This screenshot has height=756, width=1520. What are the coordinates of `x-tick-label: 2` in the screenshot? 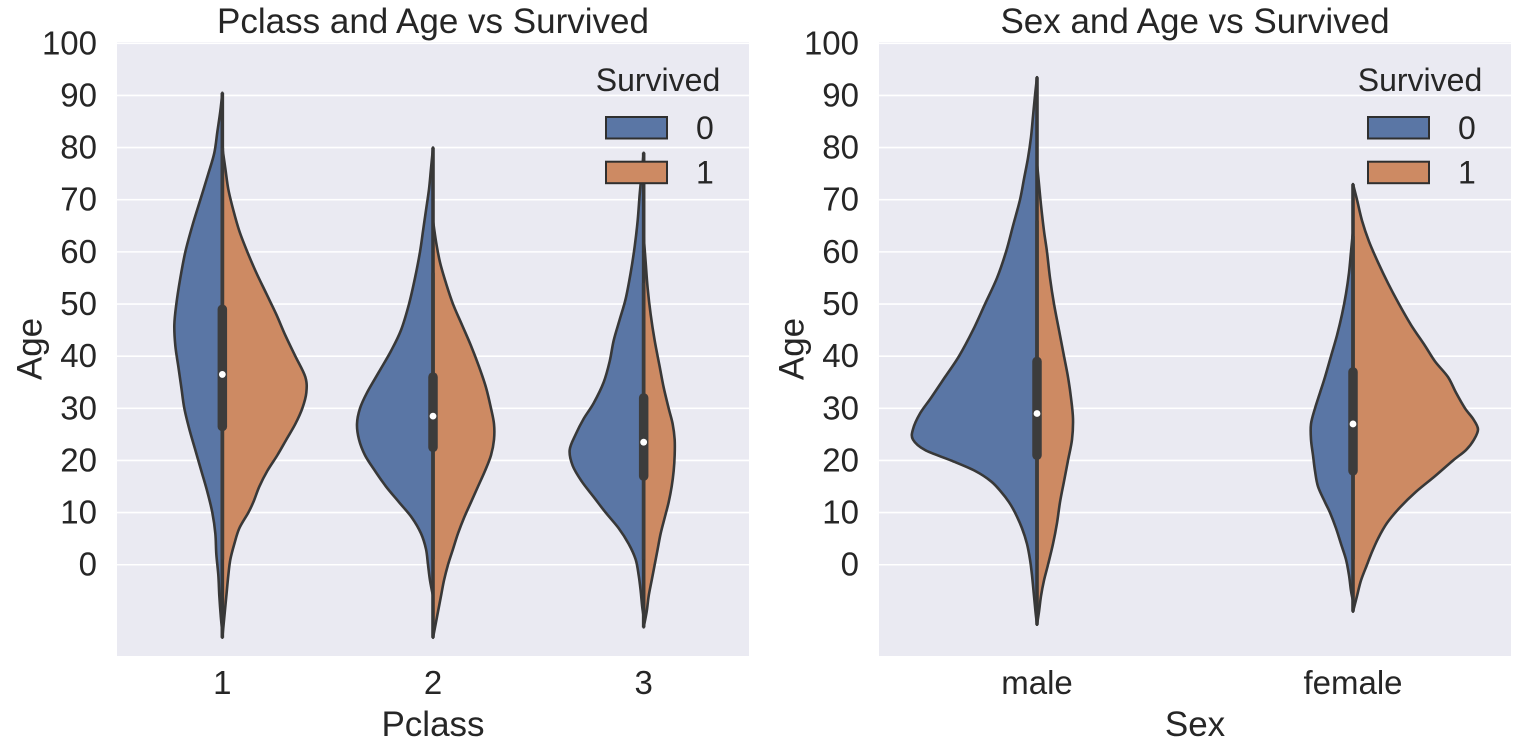 It's located at (433, 682).